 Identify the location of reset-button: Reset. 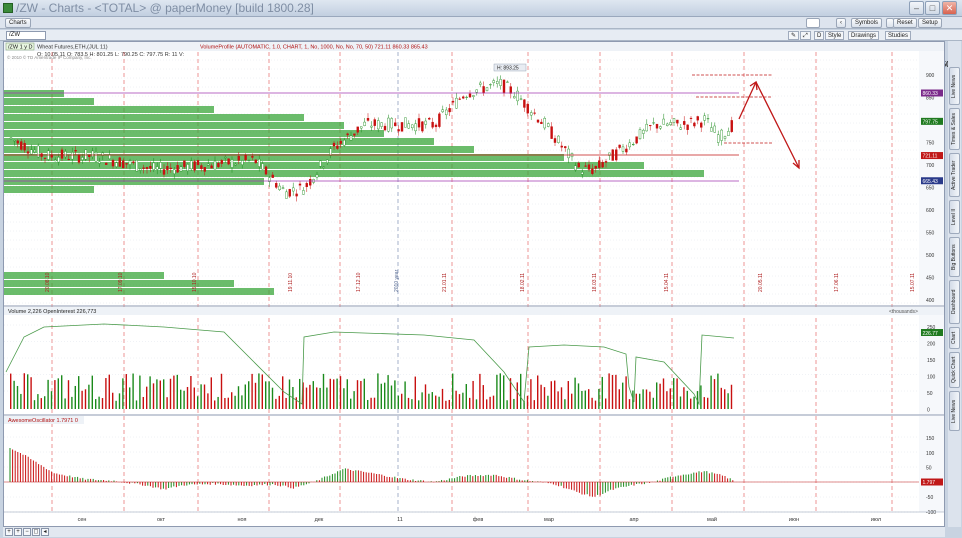
(905, 23).